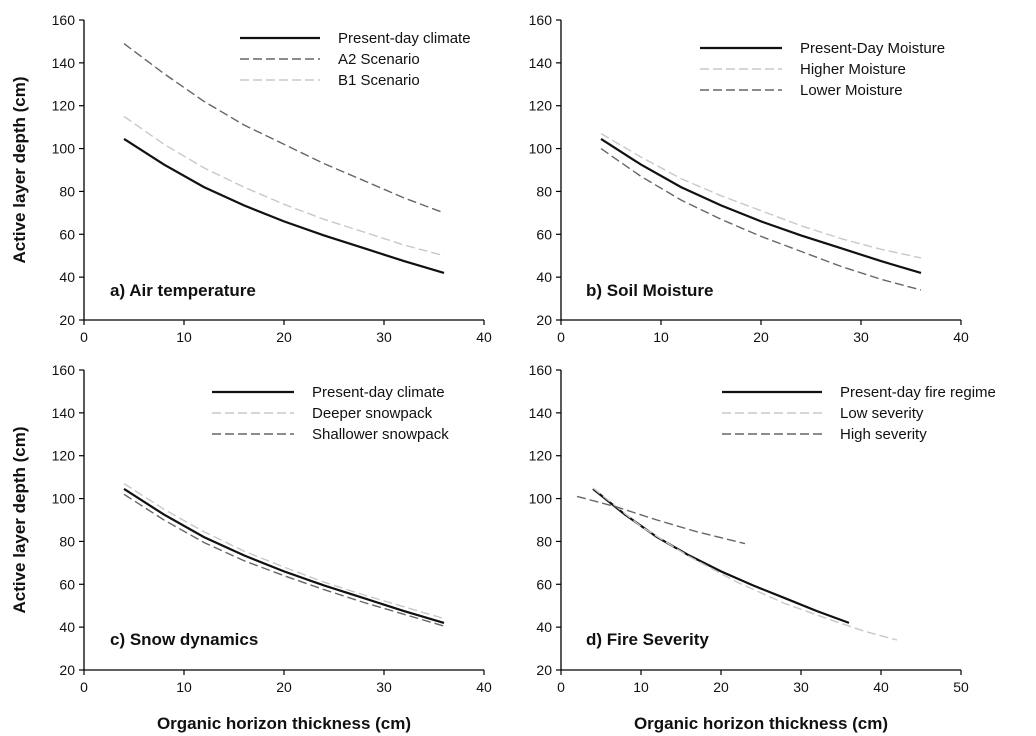  I want to click on legend-label-1: Present-Day Moisture, so click(872, 48).